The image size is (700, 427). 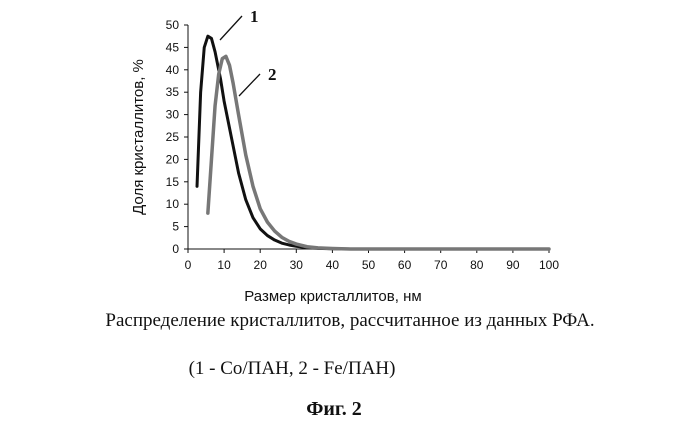 What do you see at coordinates (173, 47) in the screenshot?
I see `y-tick-label: 45` at bounding box center [173, 47].